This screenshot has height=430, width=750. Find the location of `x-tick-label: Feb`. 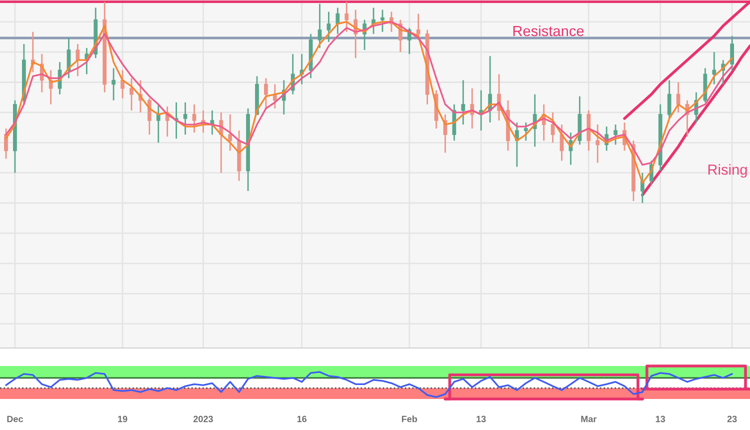

x-tick-label: Feb is located at coordinates (410, 419).